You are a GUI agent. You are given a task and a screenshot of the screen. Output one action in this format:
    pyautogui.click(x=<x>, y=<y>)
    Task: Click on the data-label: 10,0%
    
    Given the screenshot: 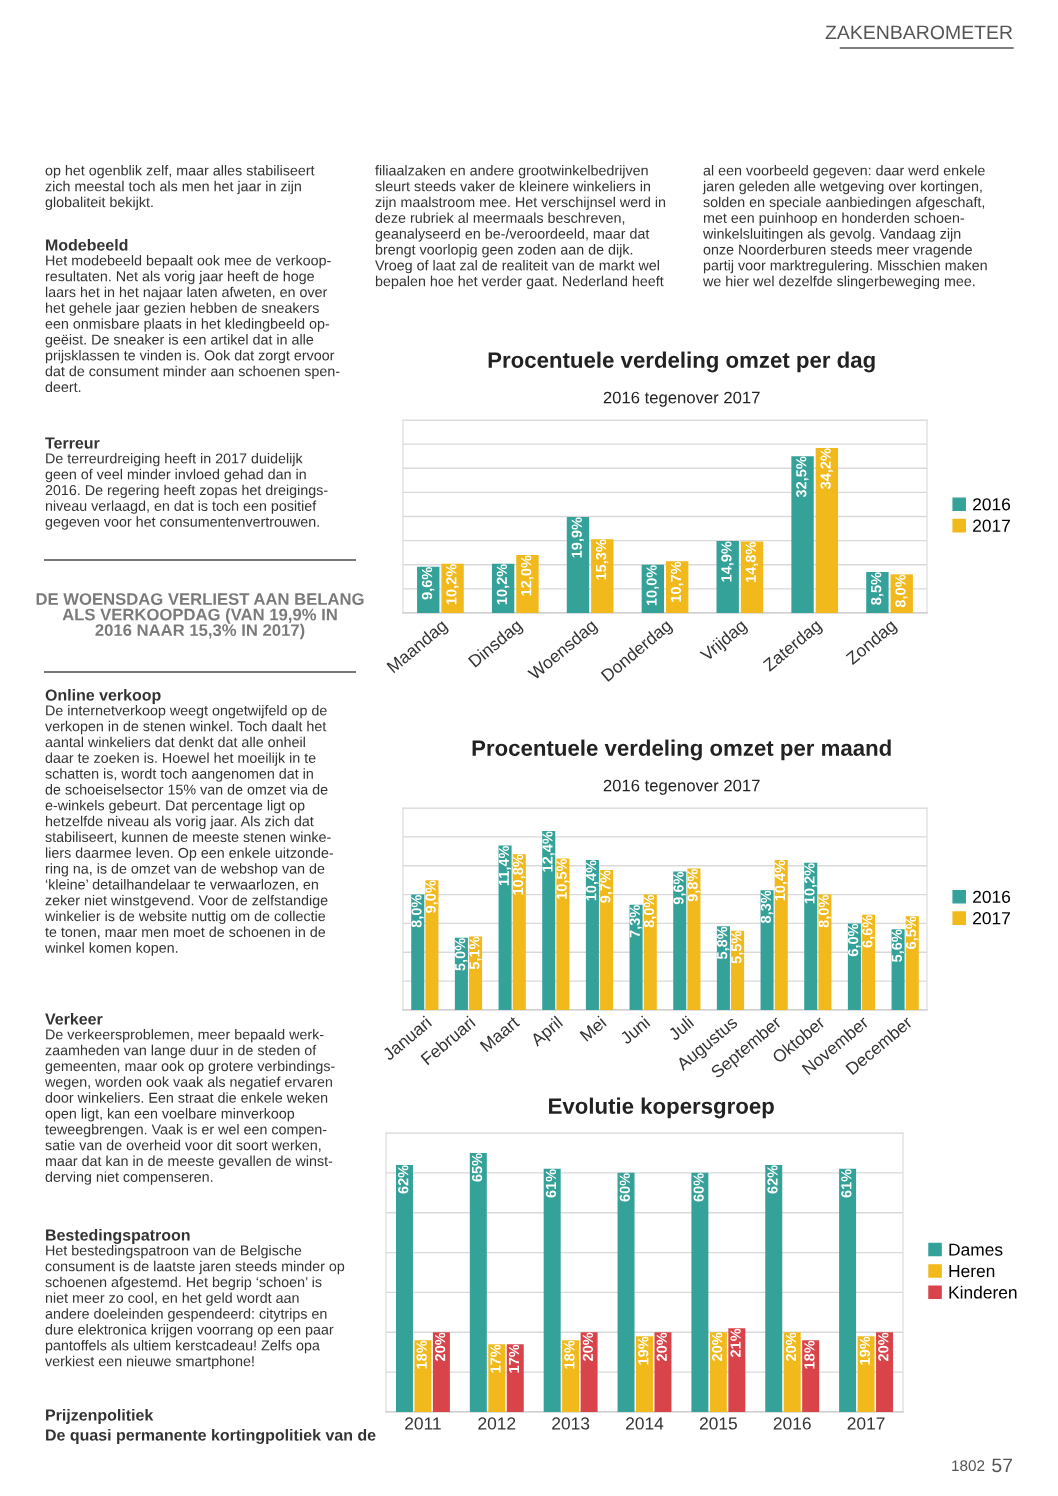 What is the action you would take?
    pyautogui.click(x=652, y=585)
    